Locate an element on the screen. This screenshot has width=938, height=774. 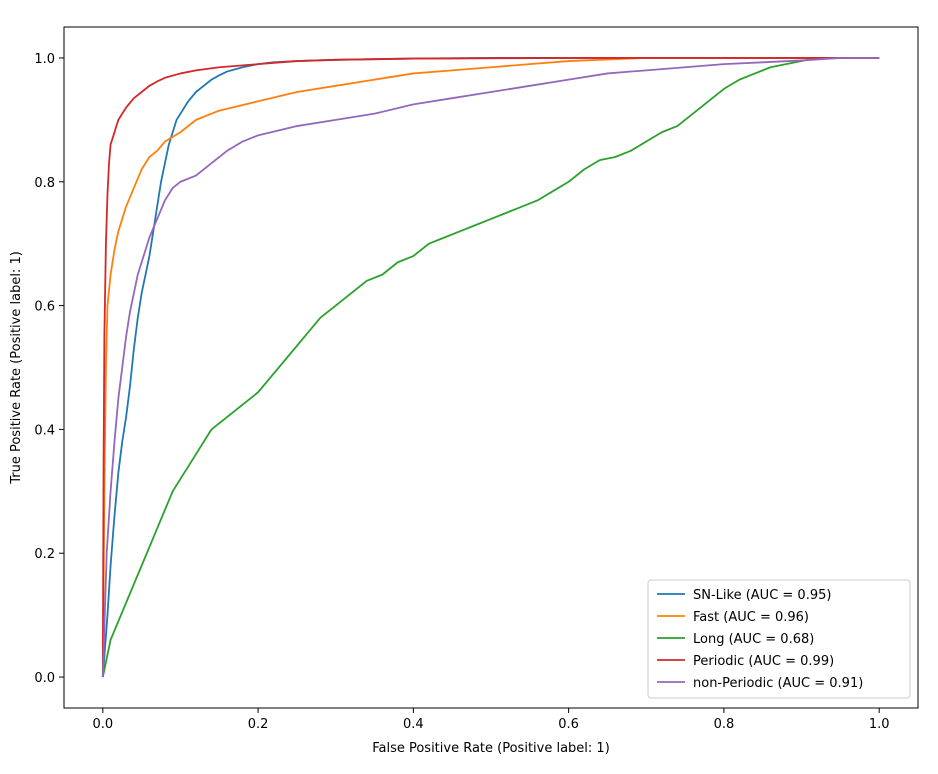
x-axis-label: False Positive Rate (Positive label: 1) is located at coordinates (491, 748).